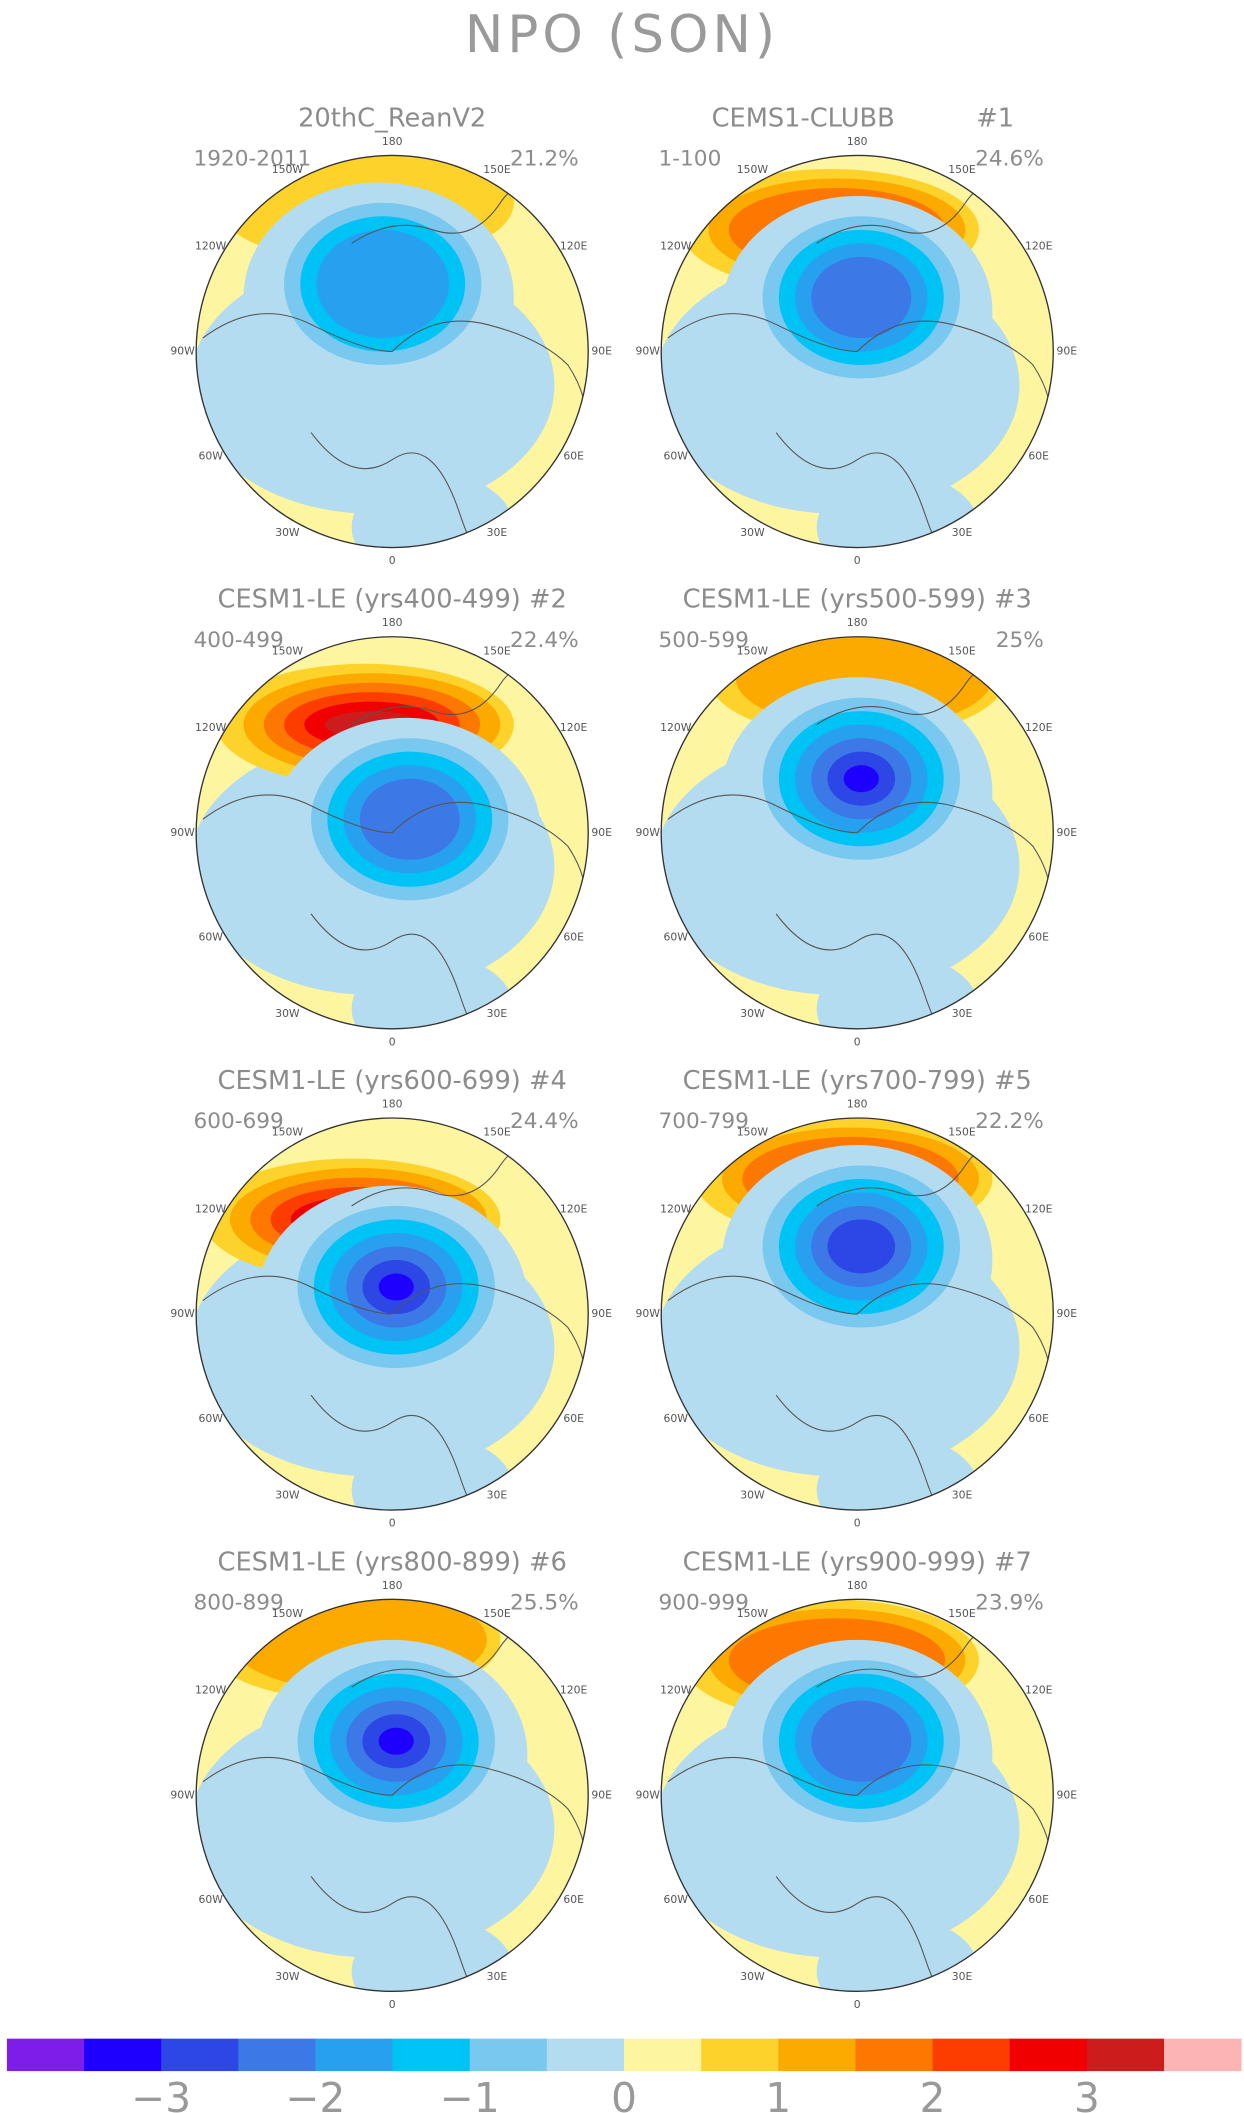 This screenshot has height=2113, width=1244. What do you see at coordinates (1009, 1121) in the screenshot?
I see `panel-variance: 22.2%` at bounding box center [1009, 1121].